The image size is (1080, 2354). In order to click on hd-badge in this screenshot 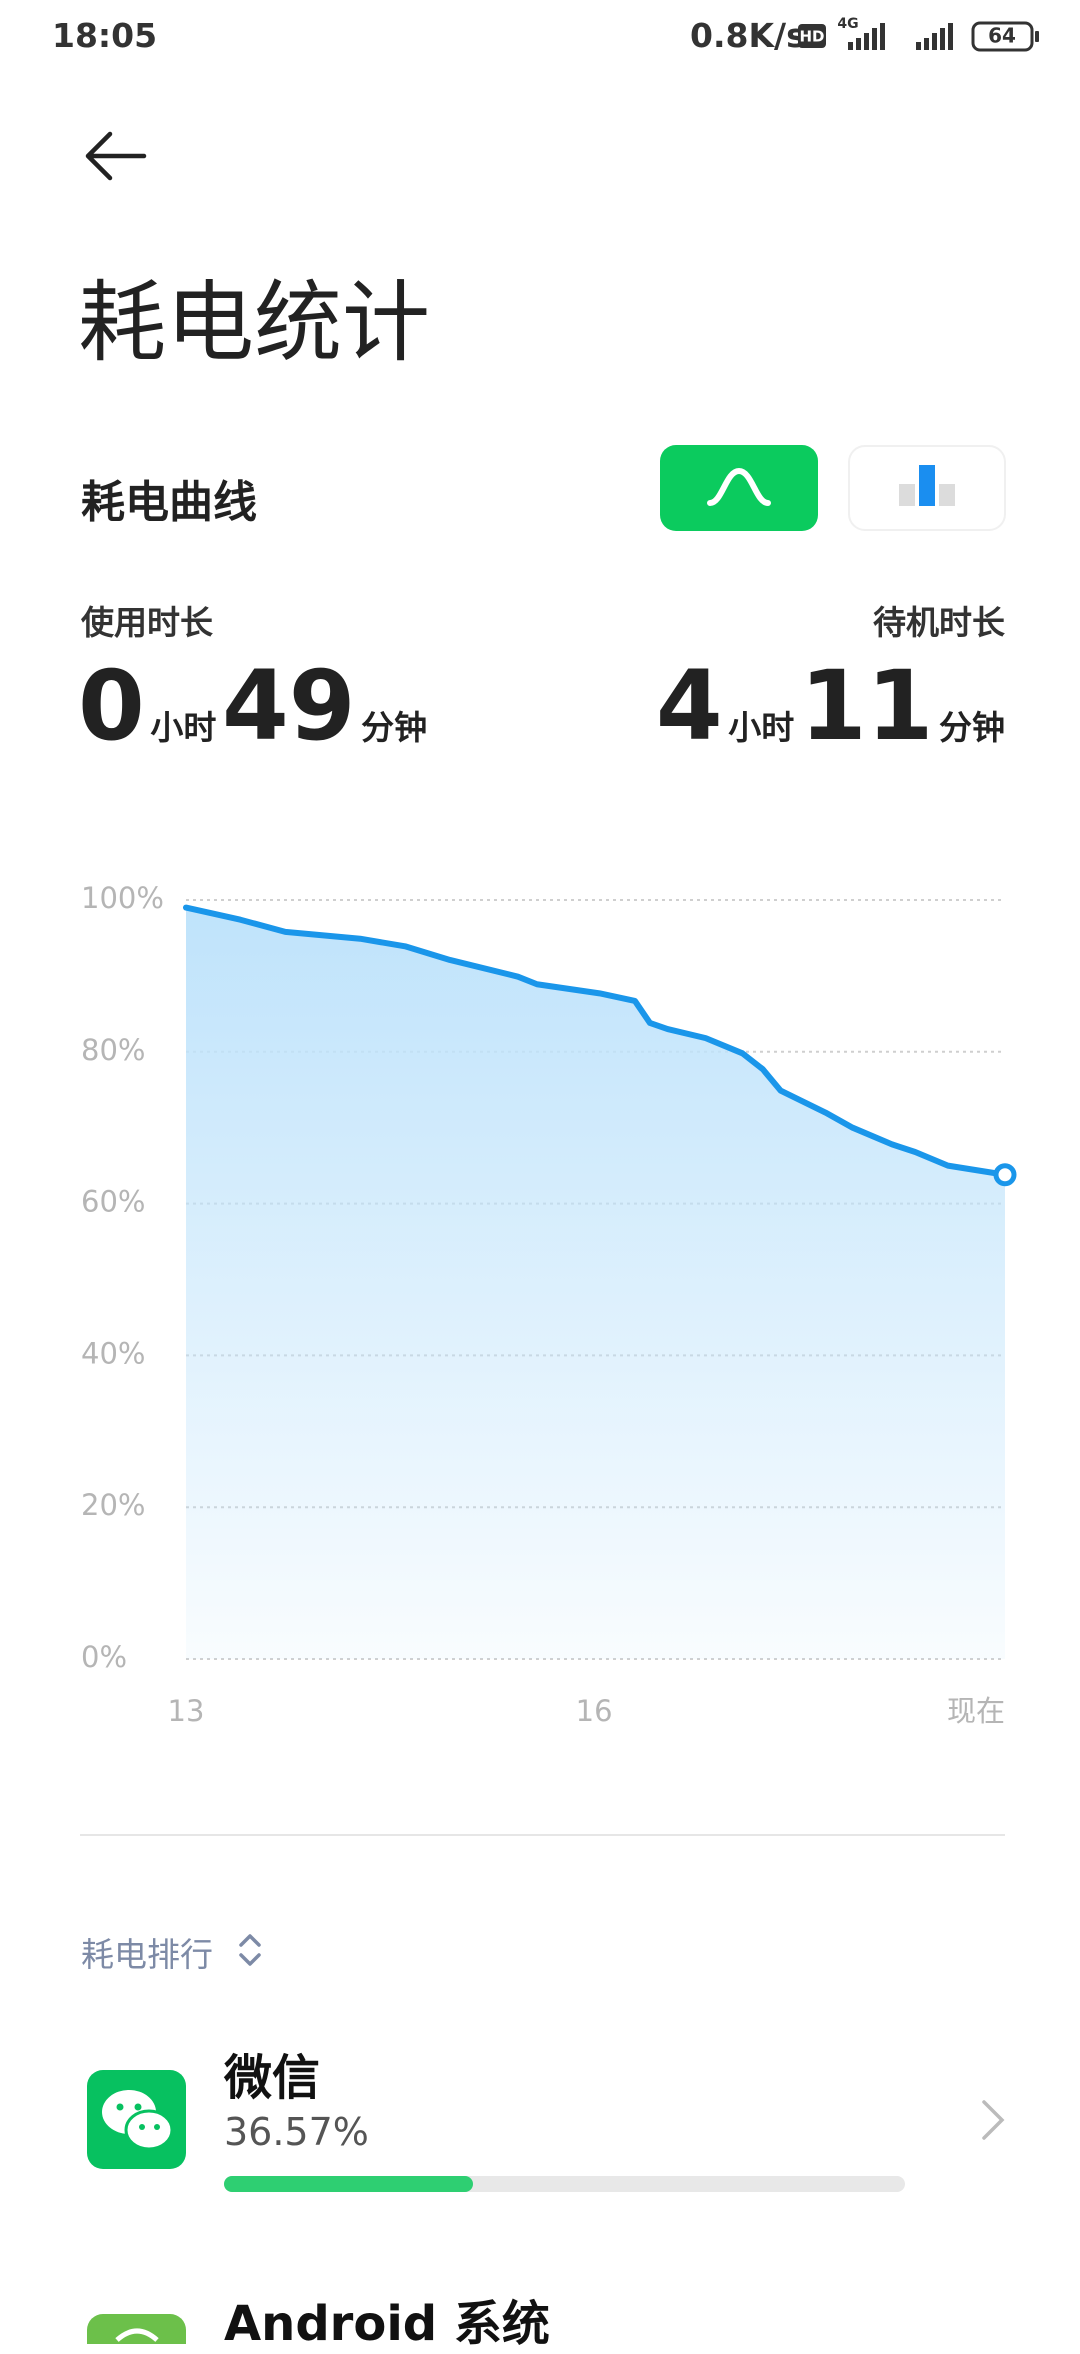, I will do `click(812, 36)`.